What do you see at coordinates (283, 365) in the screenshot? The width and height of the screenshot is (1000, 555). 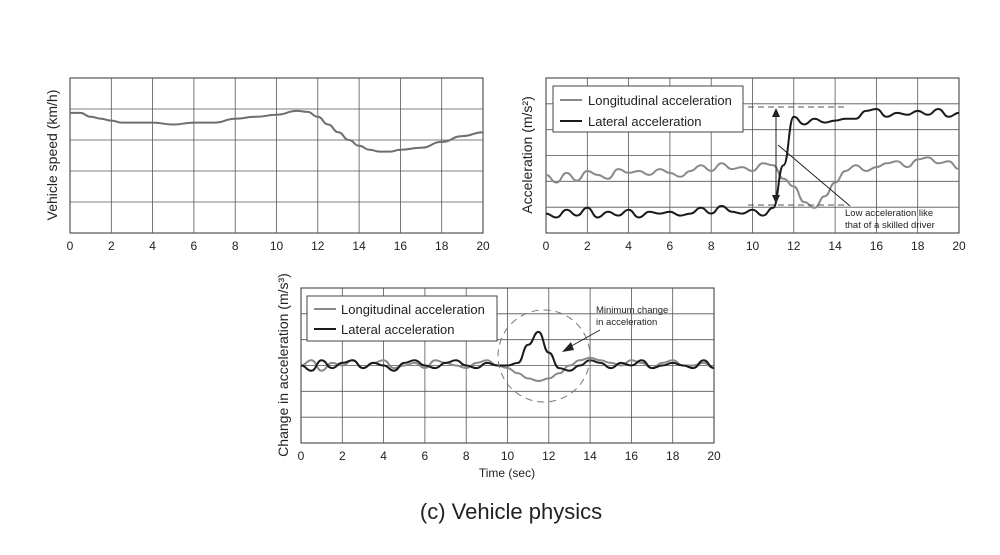 I see `jerk-y-axis-label: Change in acceleration (m/s³)` at bounding box center [283, 365].